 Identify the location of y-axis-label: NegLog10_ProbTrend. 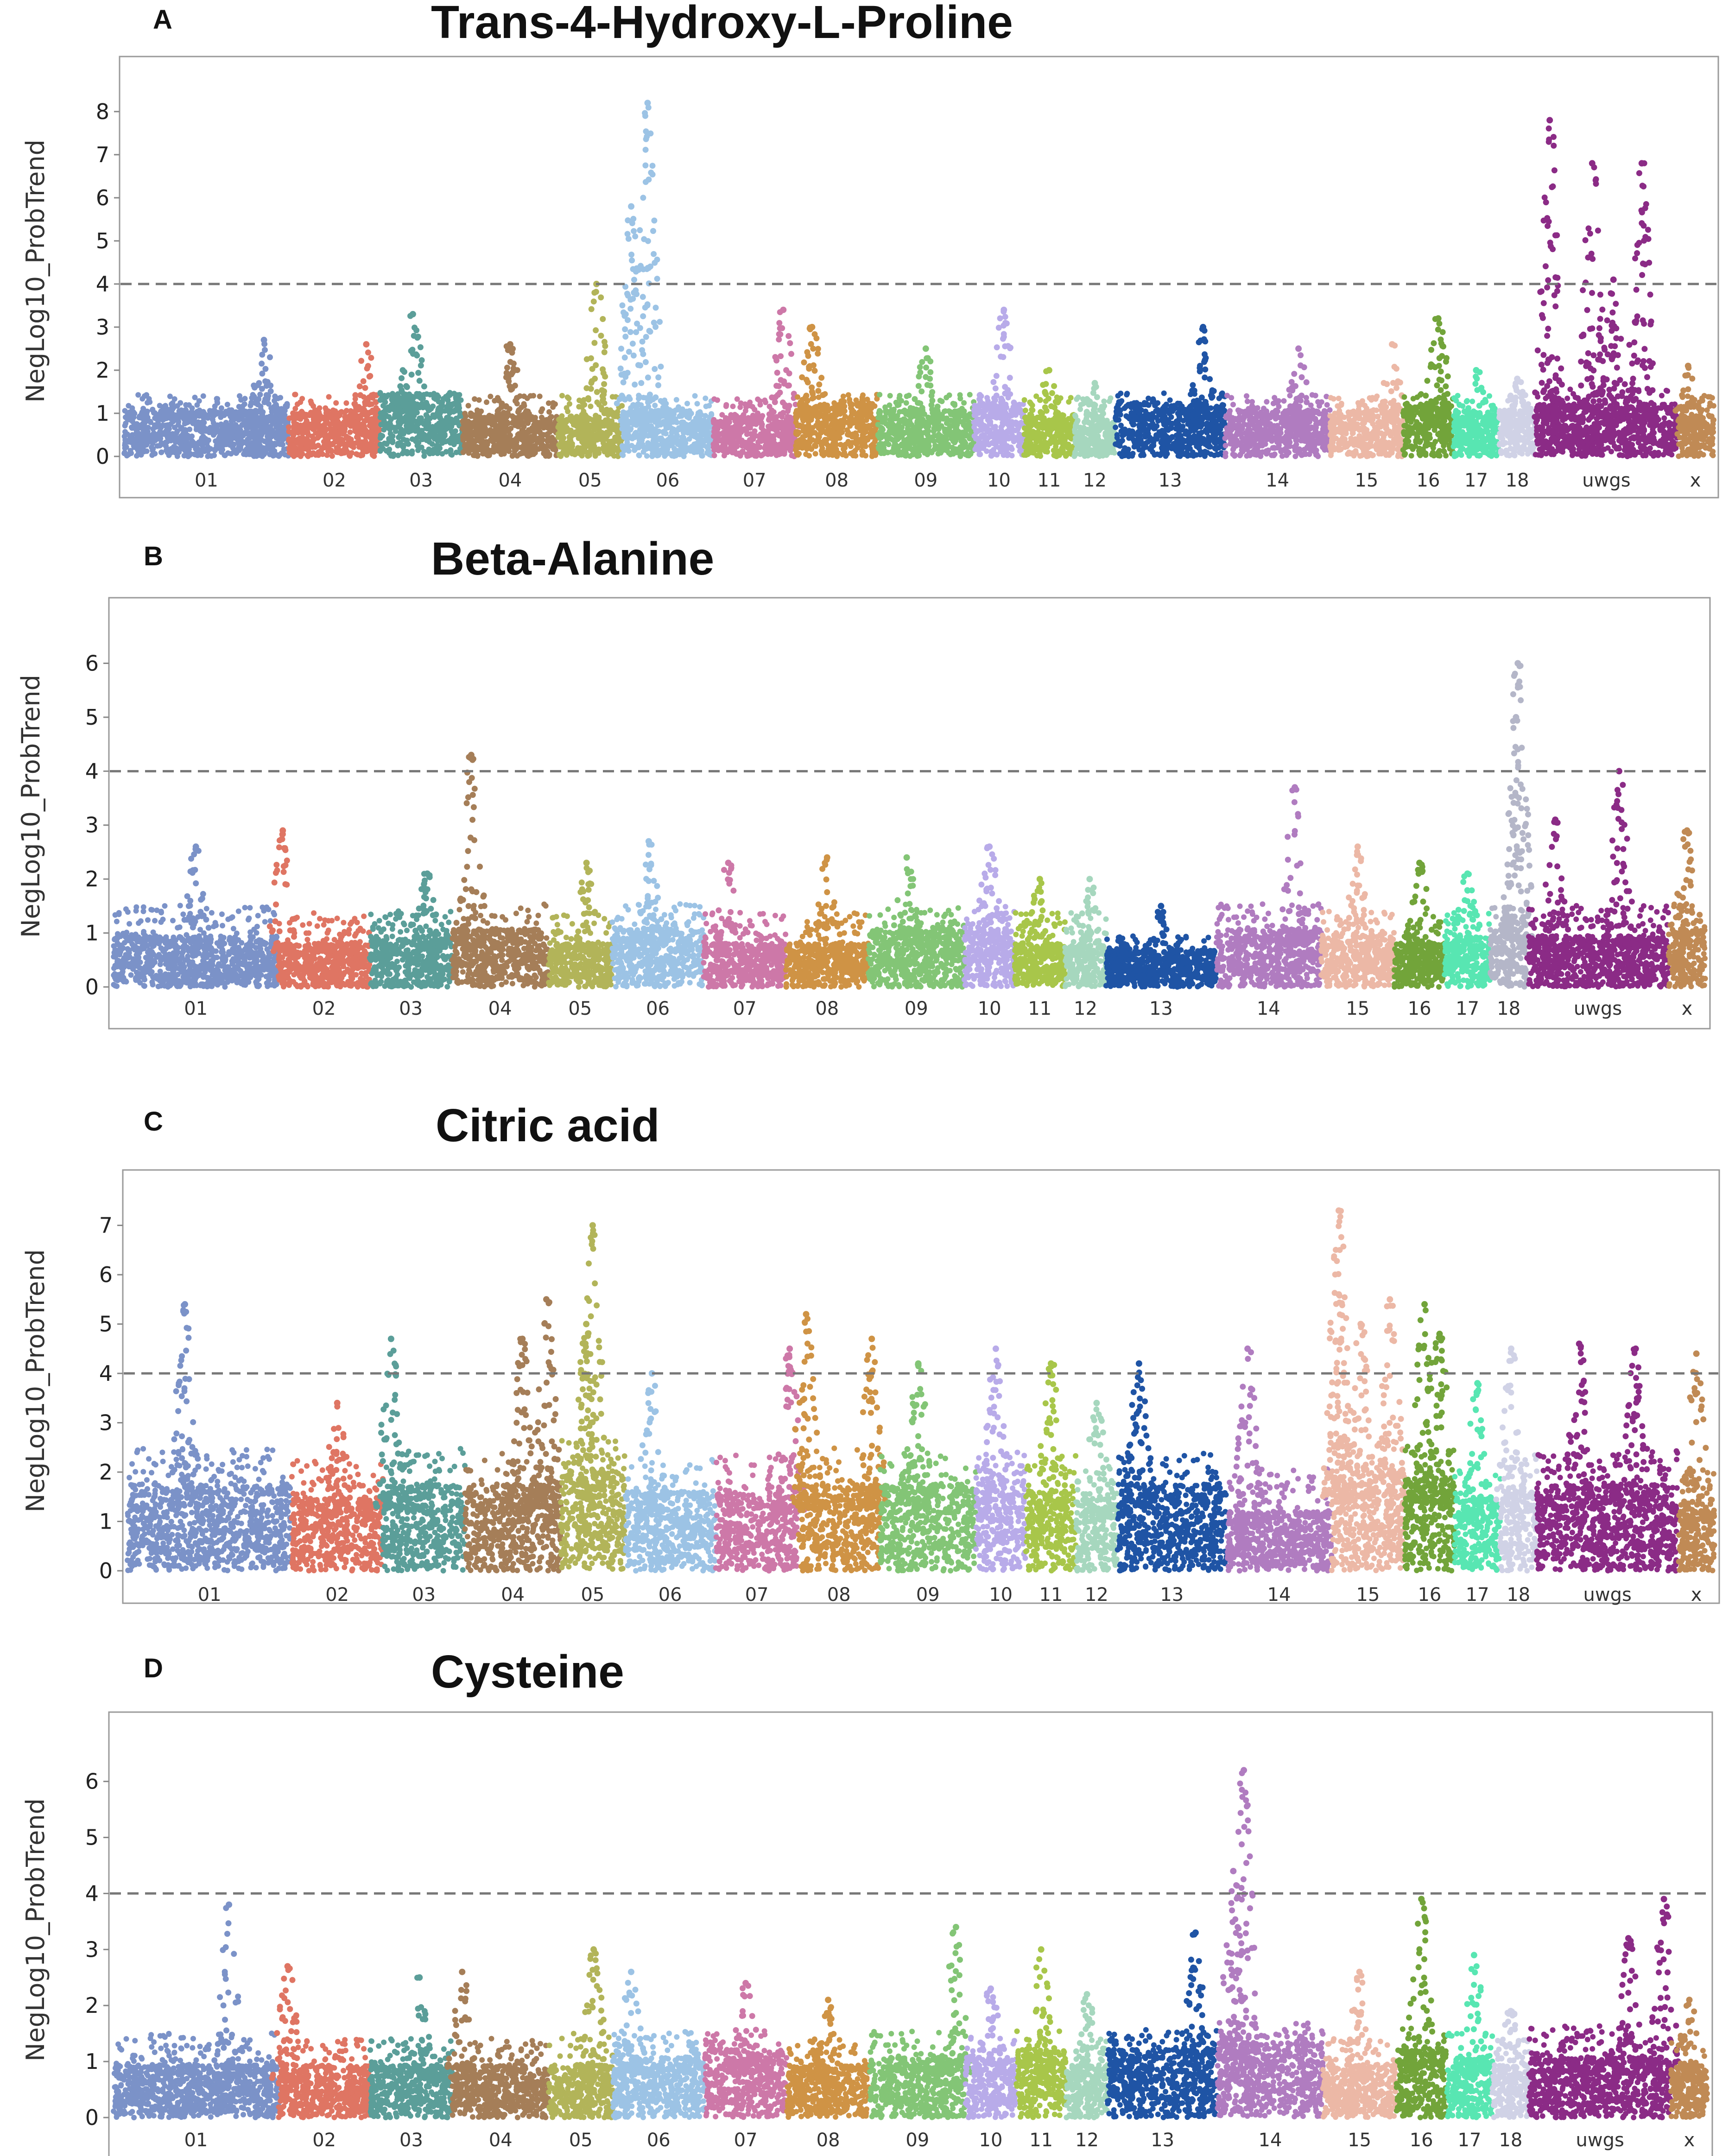
(35, 271).